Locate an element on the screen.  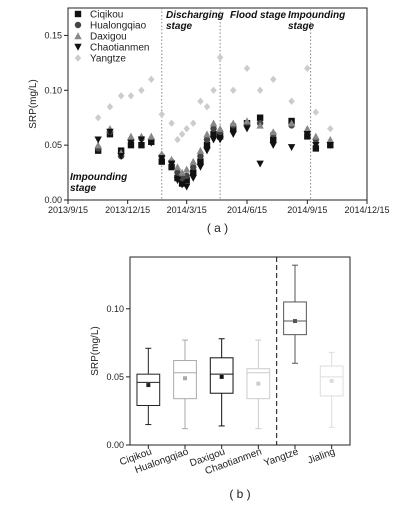
caption: ( b ) is located at coordinates (239, 494).